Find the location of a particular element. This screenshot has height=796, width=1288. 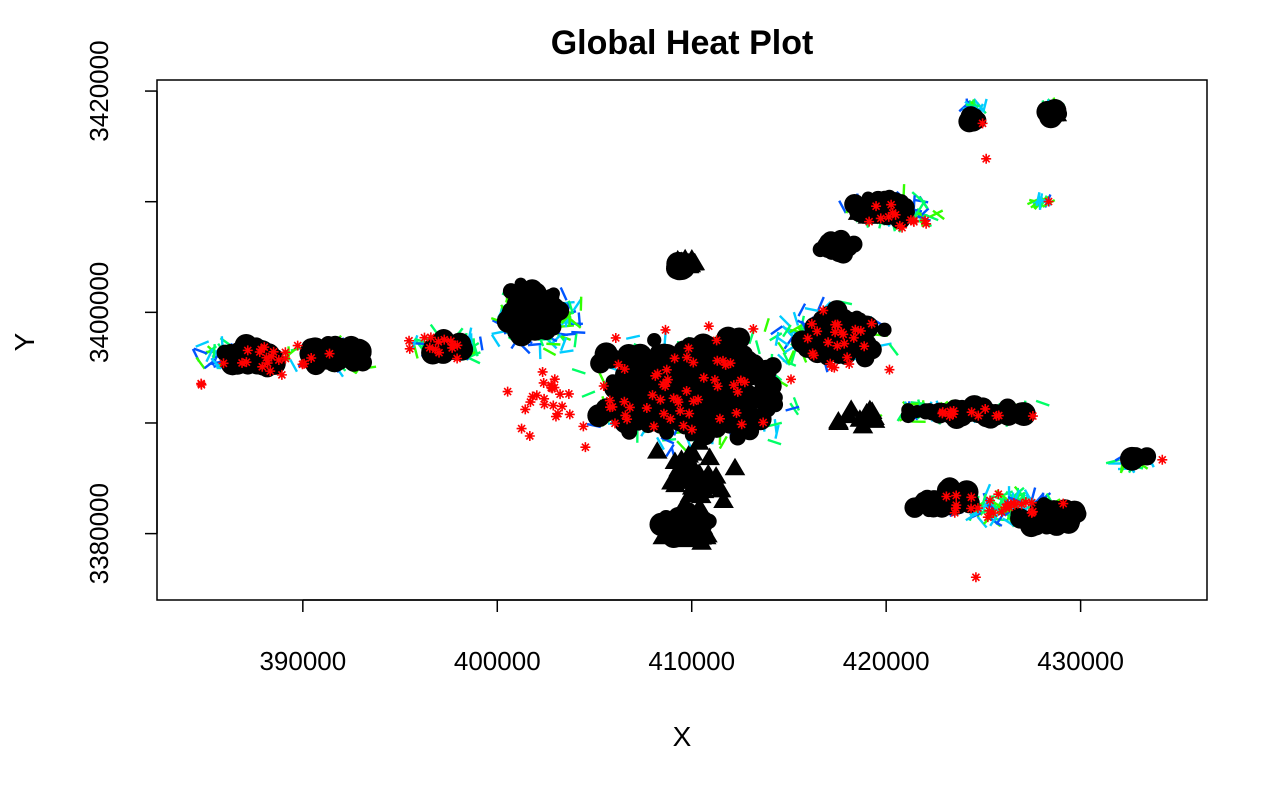

x-tick-label: 400000 is located at coordinates (497, 661).